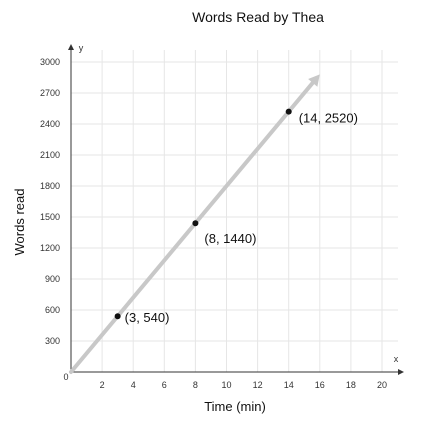 The image size is (437, 427). Describe the element at coordinates (396, 359) in the screenshot. I see `x-axis-letter: x` at that location.